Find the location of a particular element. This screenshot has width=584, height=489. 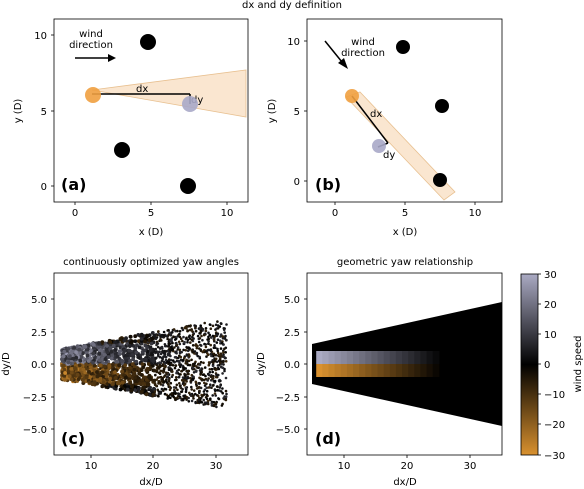

y-tick-label: −5.0 is located at coordinates (288, 430).